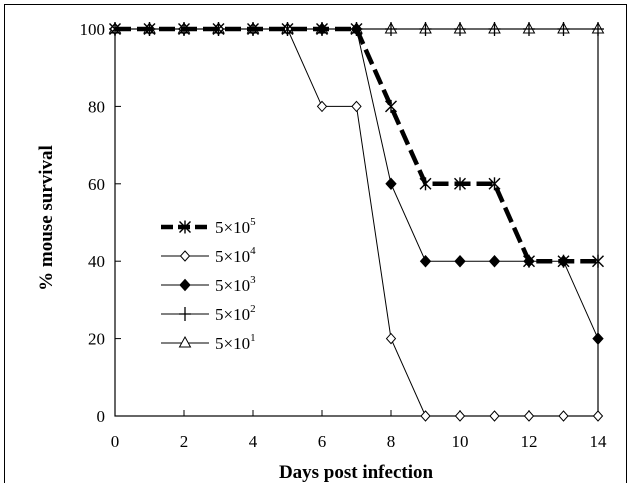 This screenshot has width=633, height=487. Describe the element at coordinates (599, 441) in the screenshot. I see `x-tick-label: 14` at that location.